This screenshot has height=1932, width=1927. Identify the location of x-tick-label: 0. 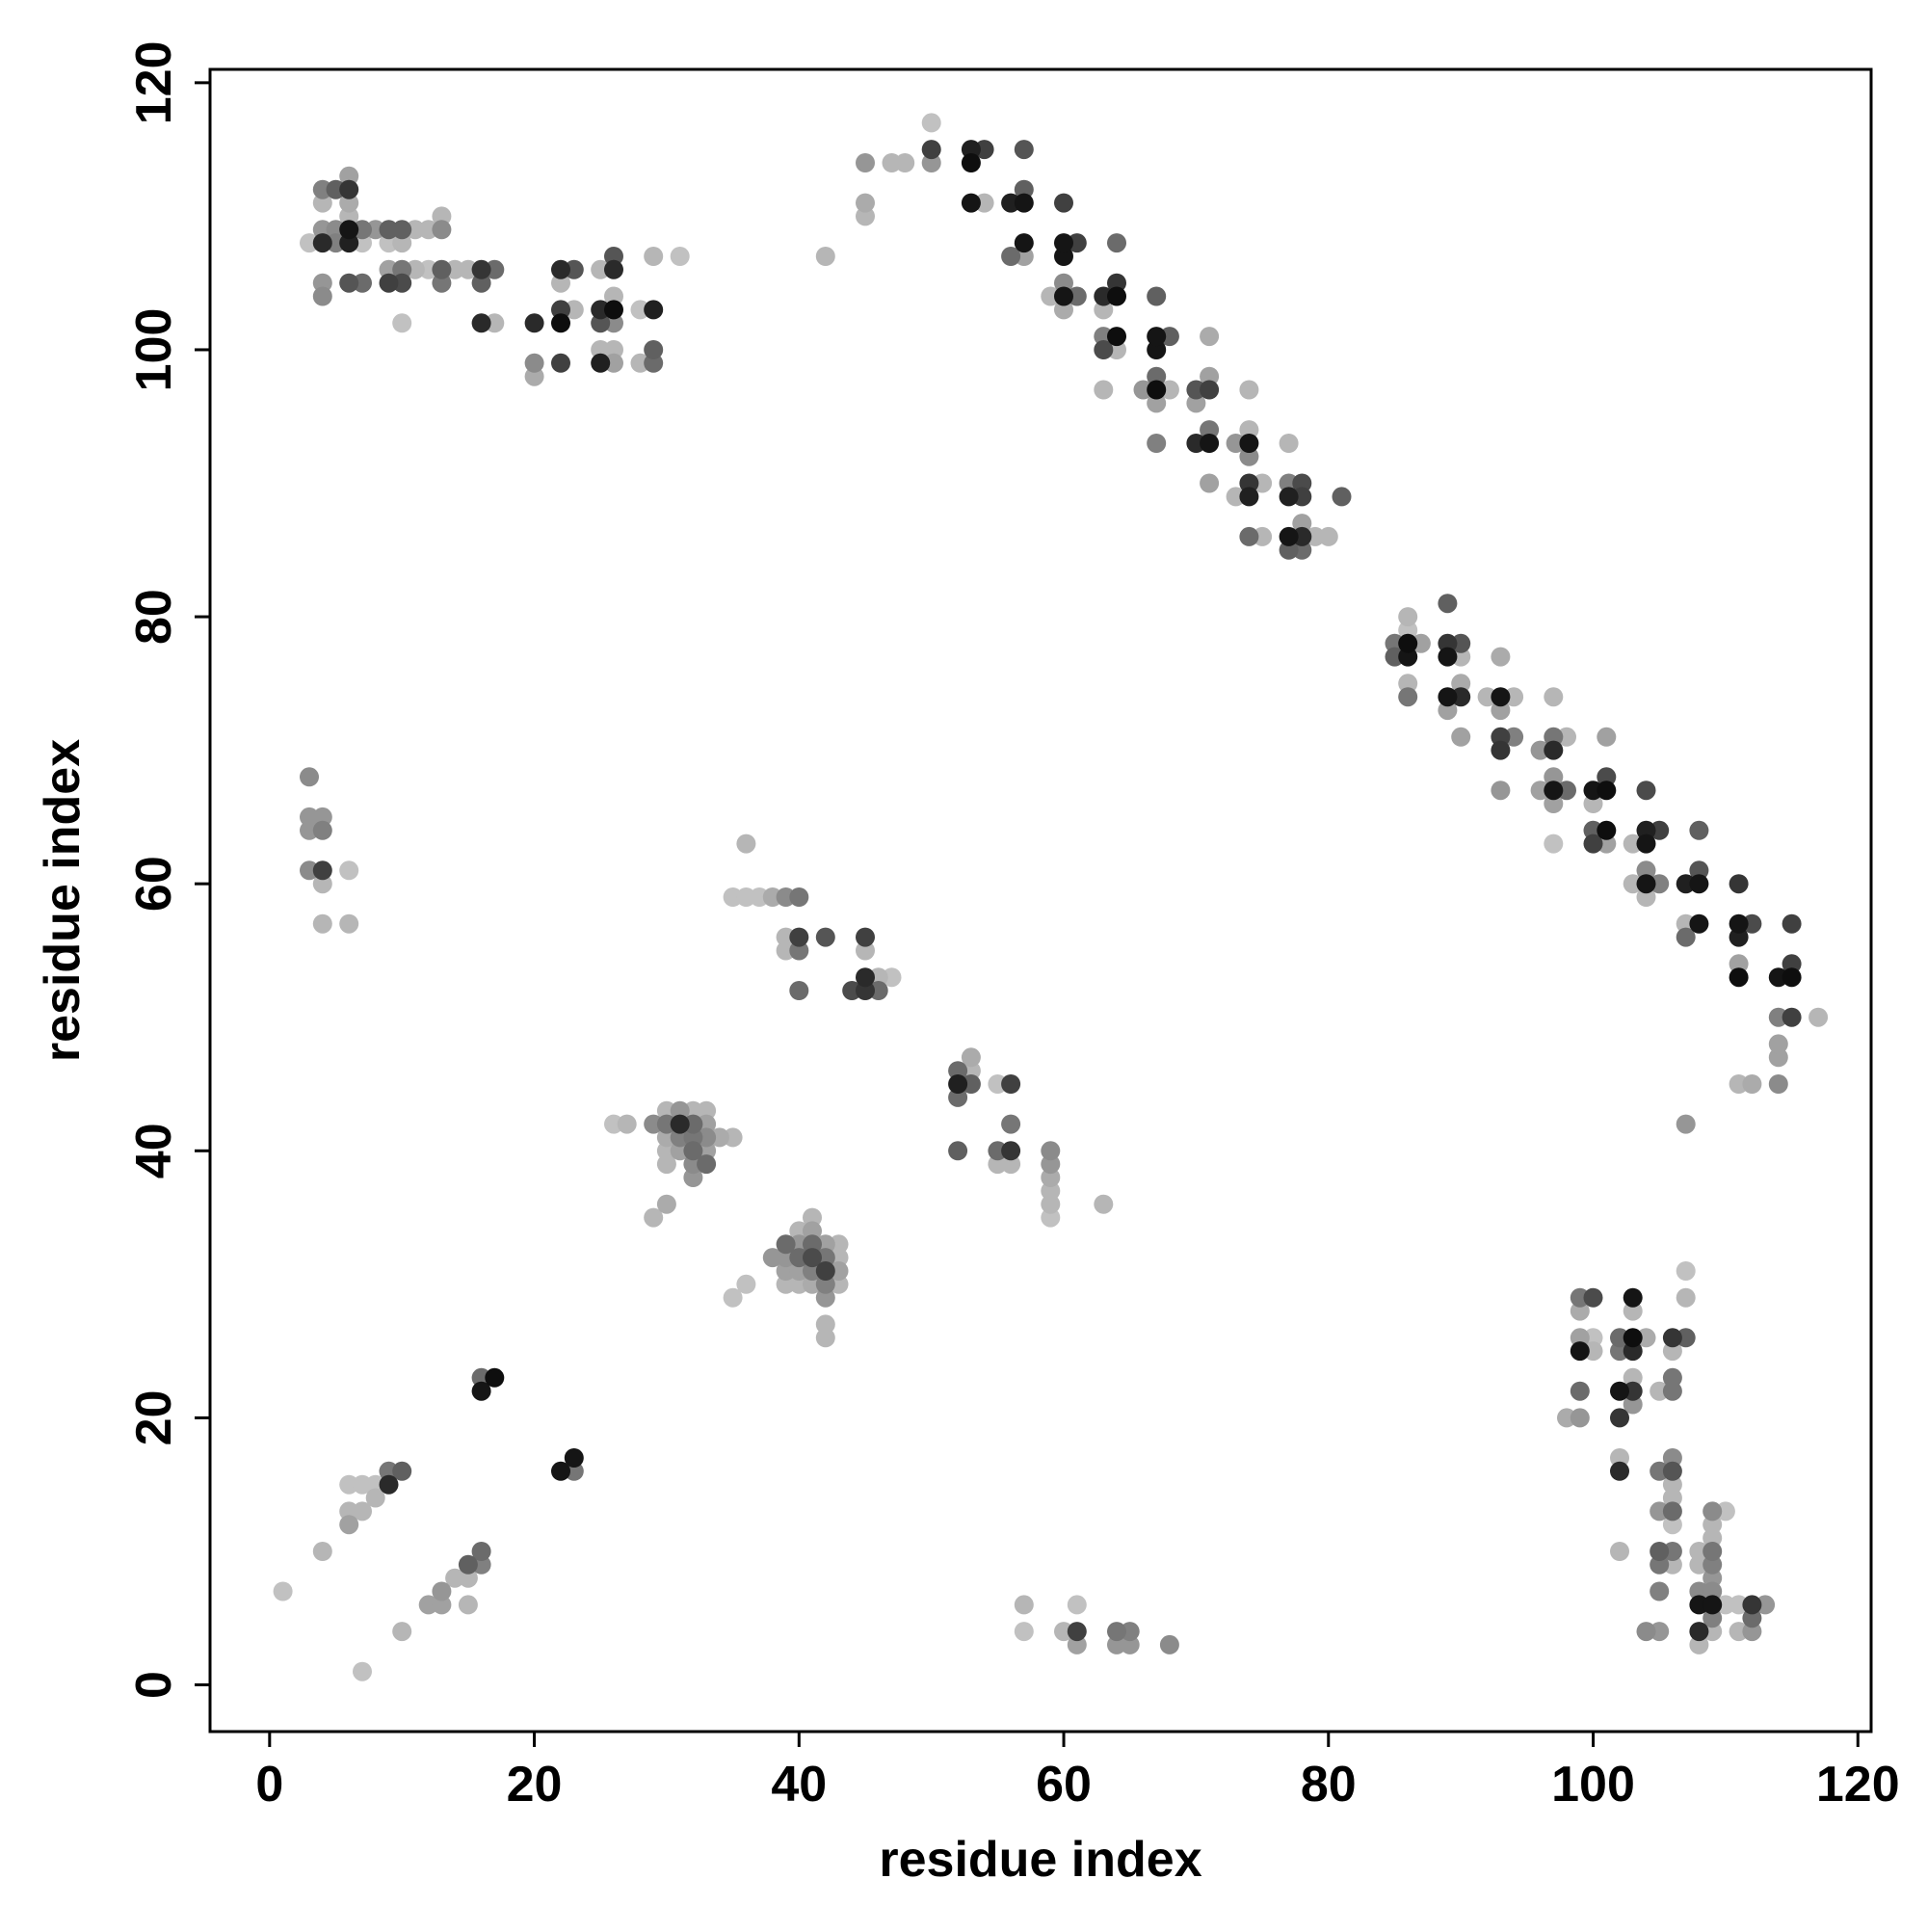
(269, 1785).